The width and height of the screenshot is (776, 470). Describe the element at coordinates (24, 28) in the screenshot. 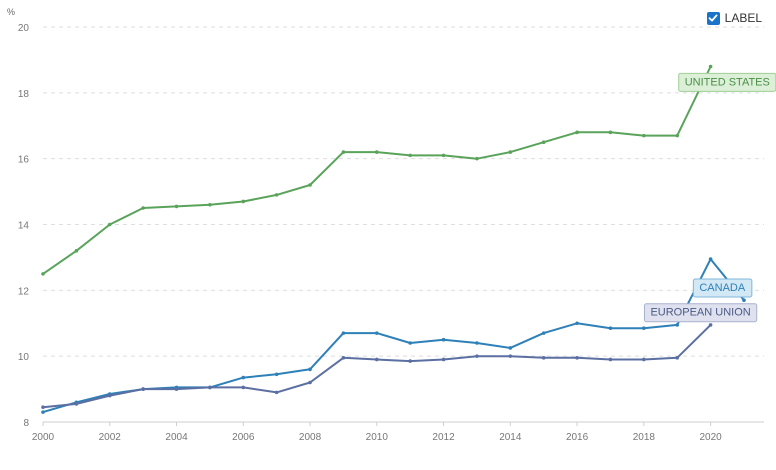

I see `y-tick-label: 20` at that location.